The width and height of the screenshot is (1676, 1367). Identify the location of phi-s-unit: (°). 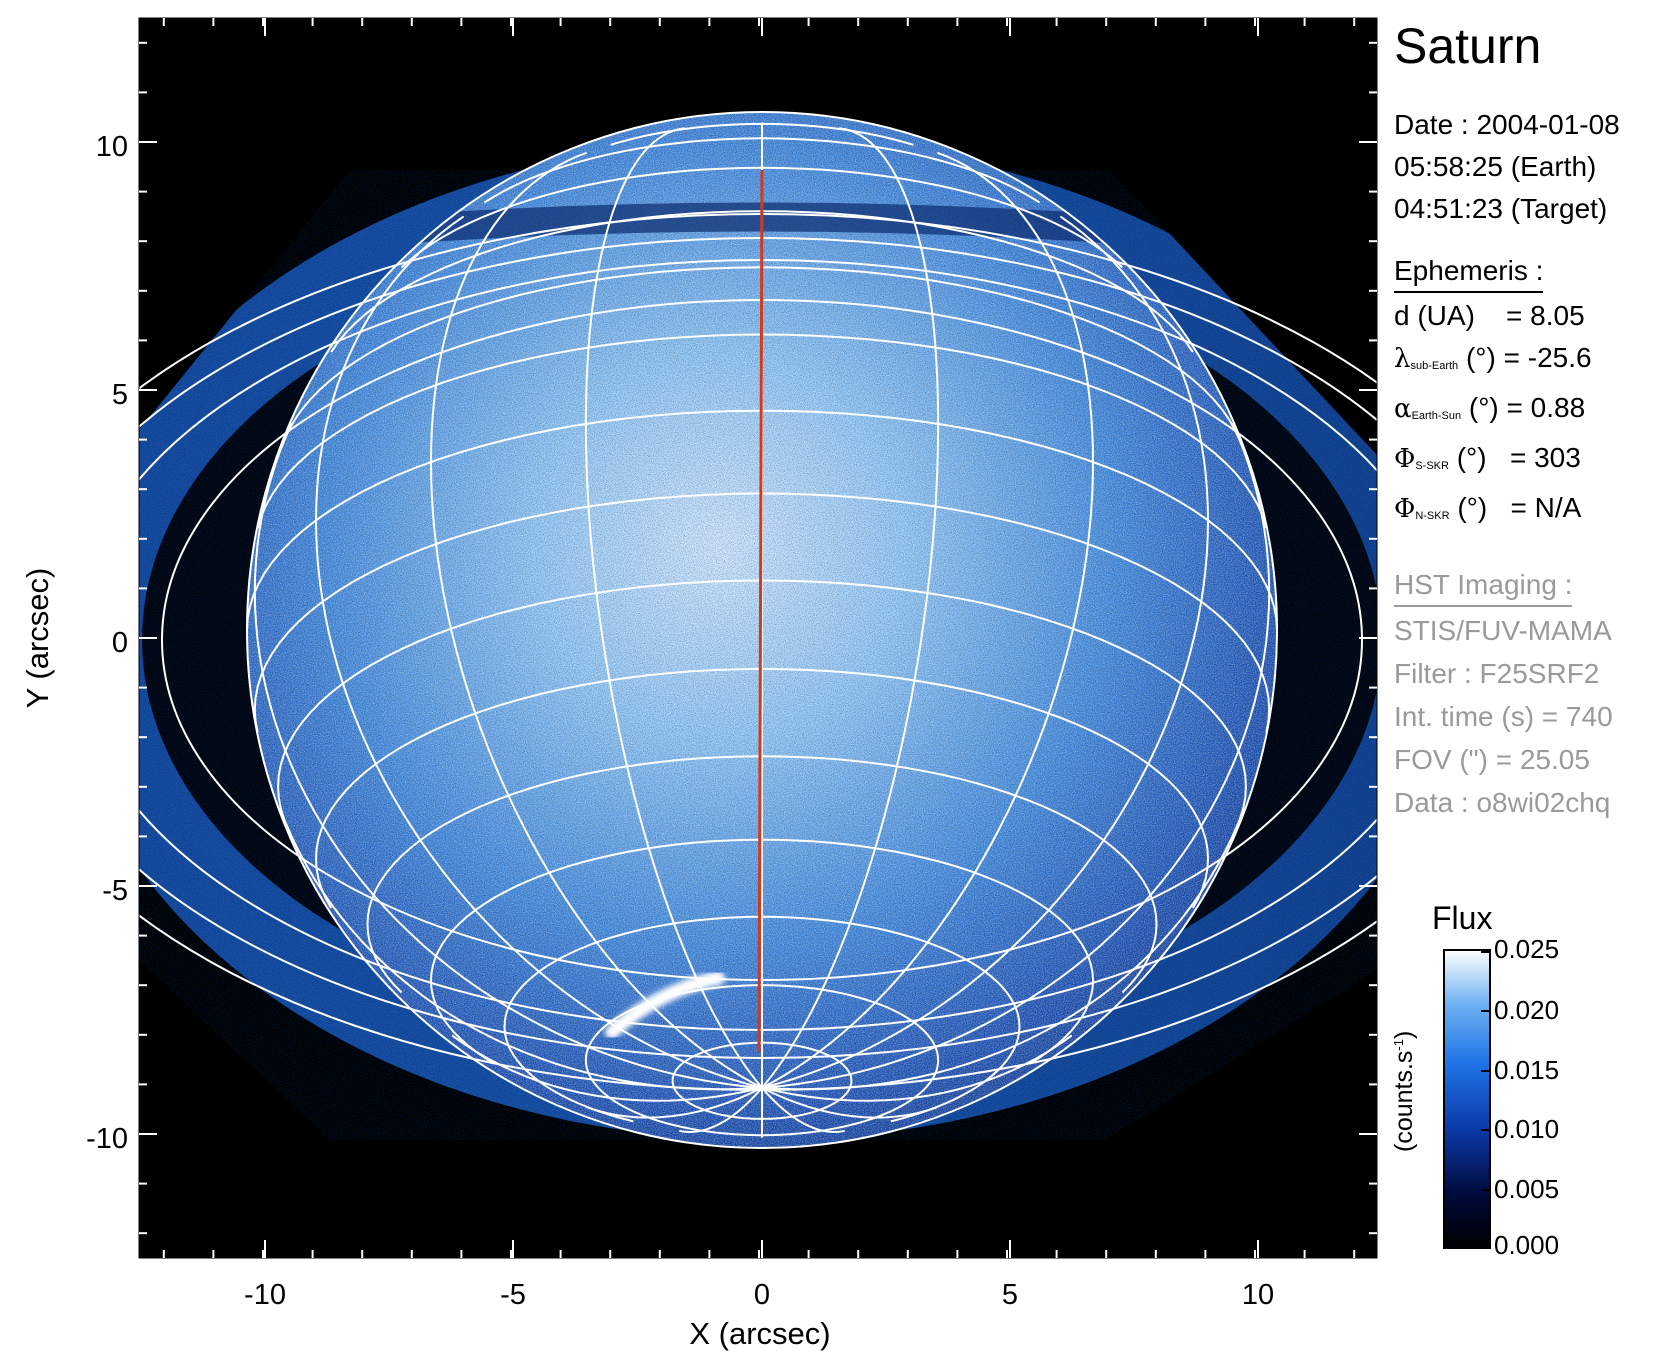
(1471, 457).